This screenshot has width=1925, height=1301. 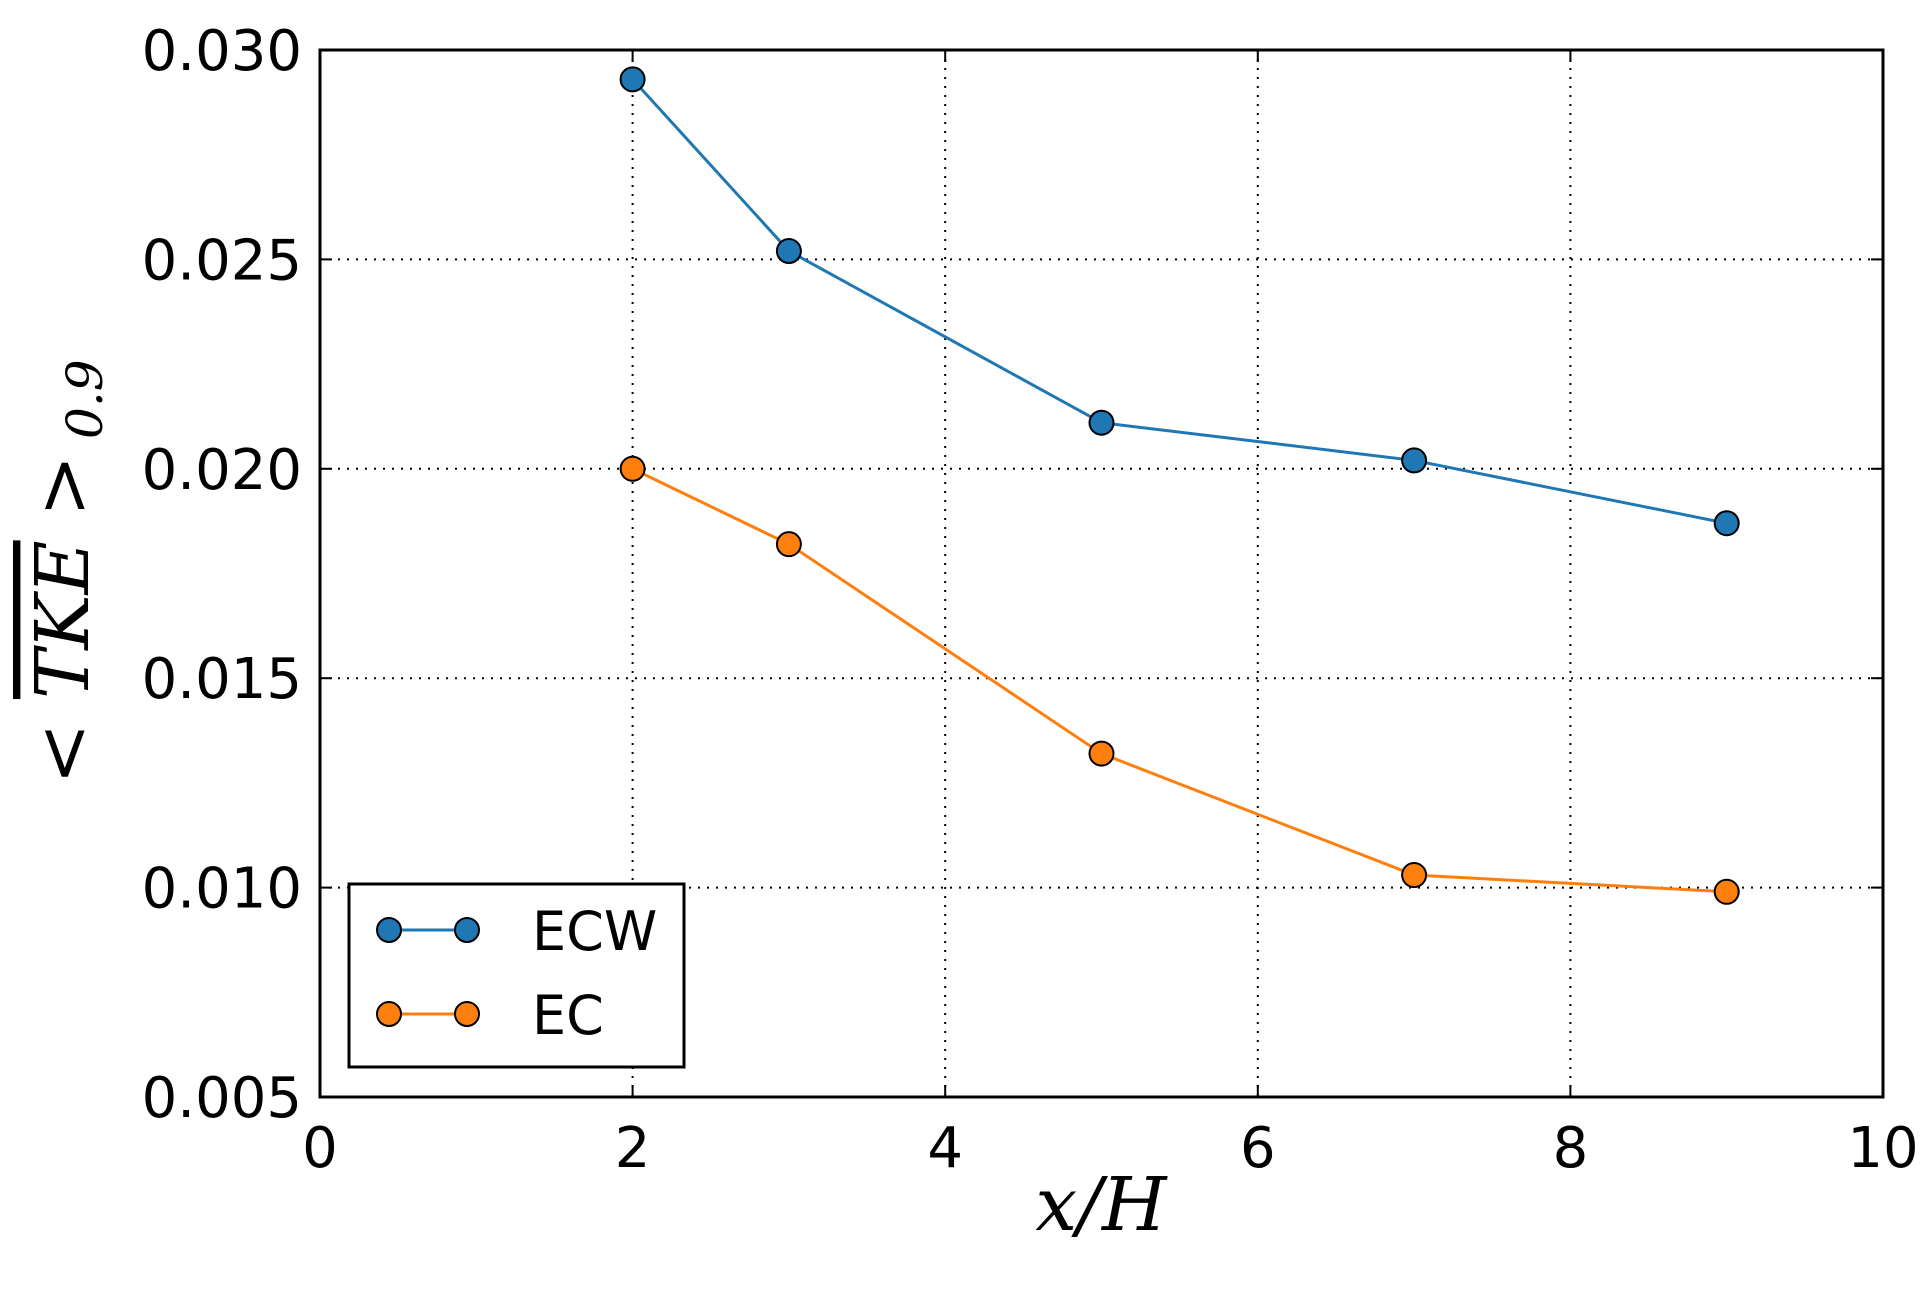 I want to click on legend-label-ec: EC, so click(x=568, y=1015).